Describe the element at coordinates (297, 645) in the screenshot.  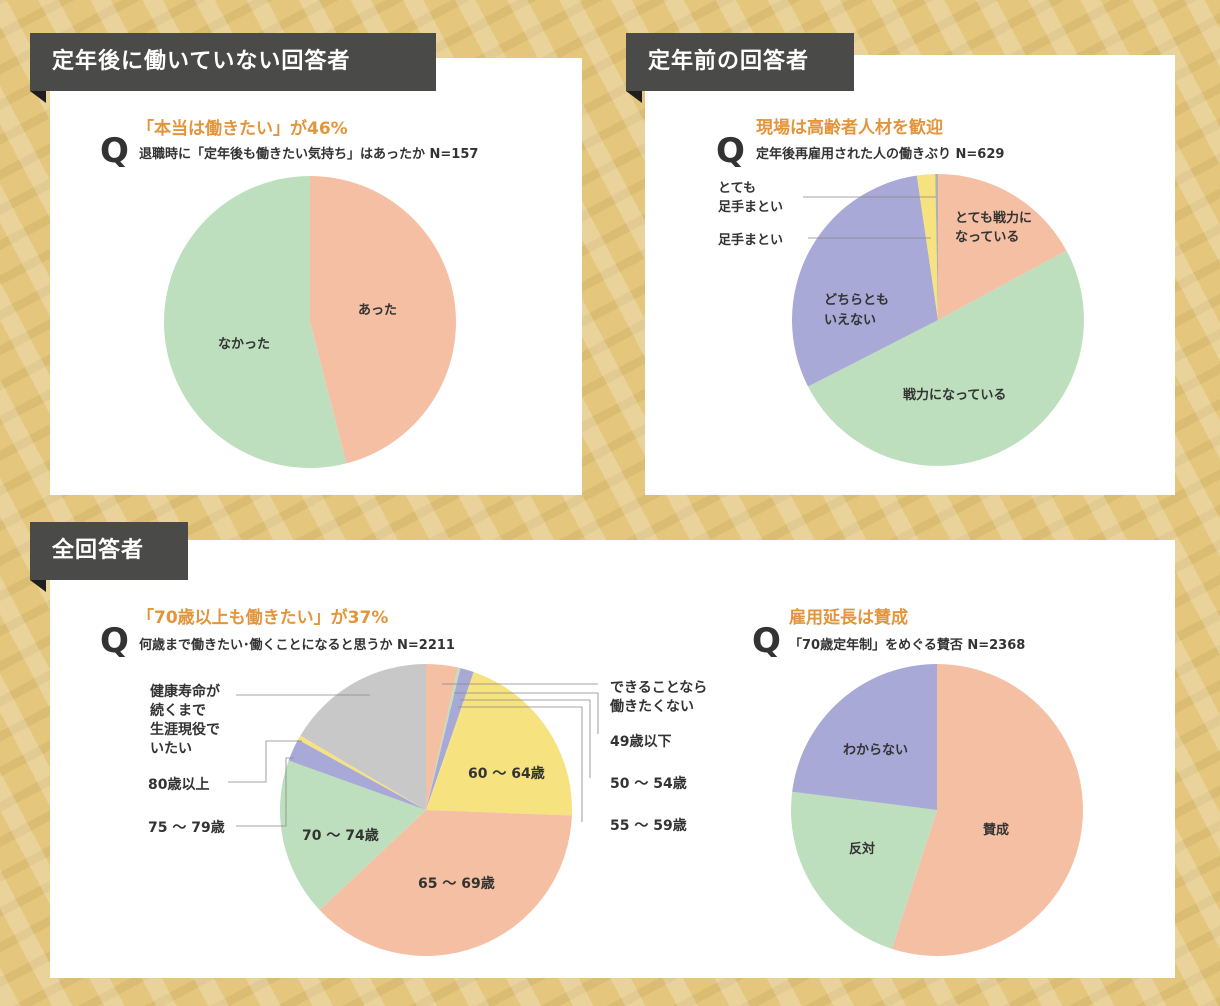
I see `question-c3: 何歳まで働きたい･働くことになると思うか N=2211` at that location.